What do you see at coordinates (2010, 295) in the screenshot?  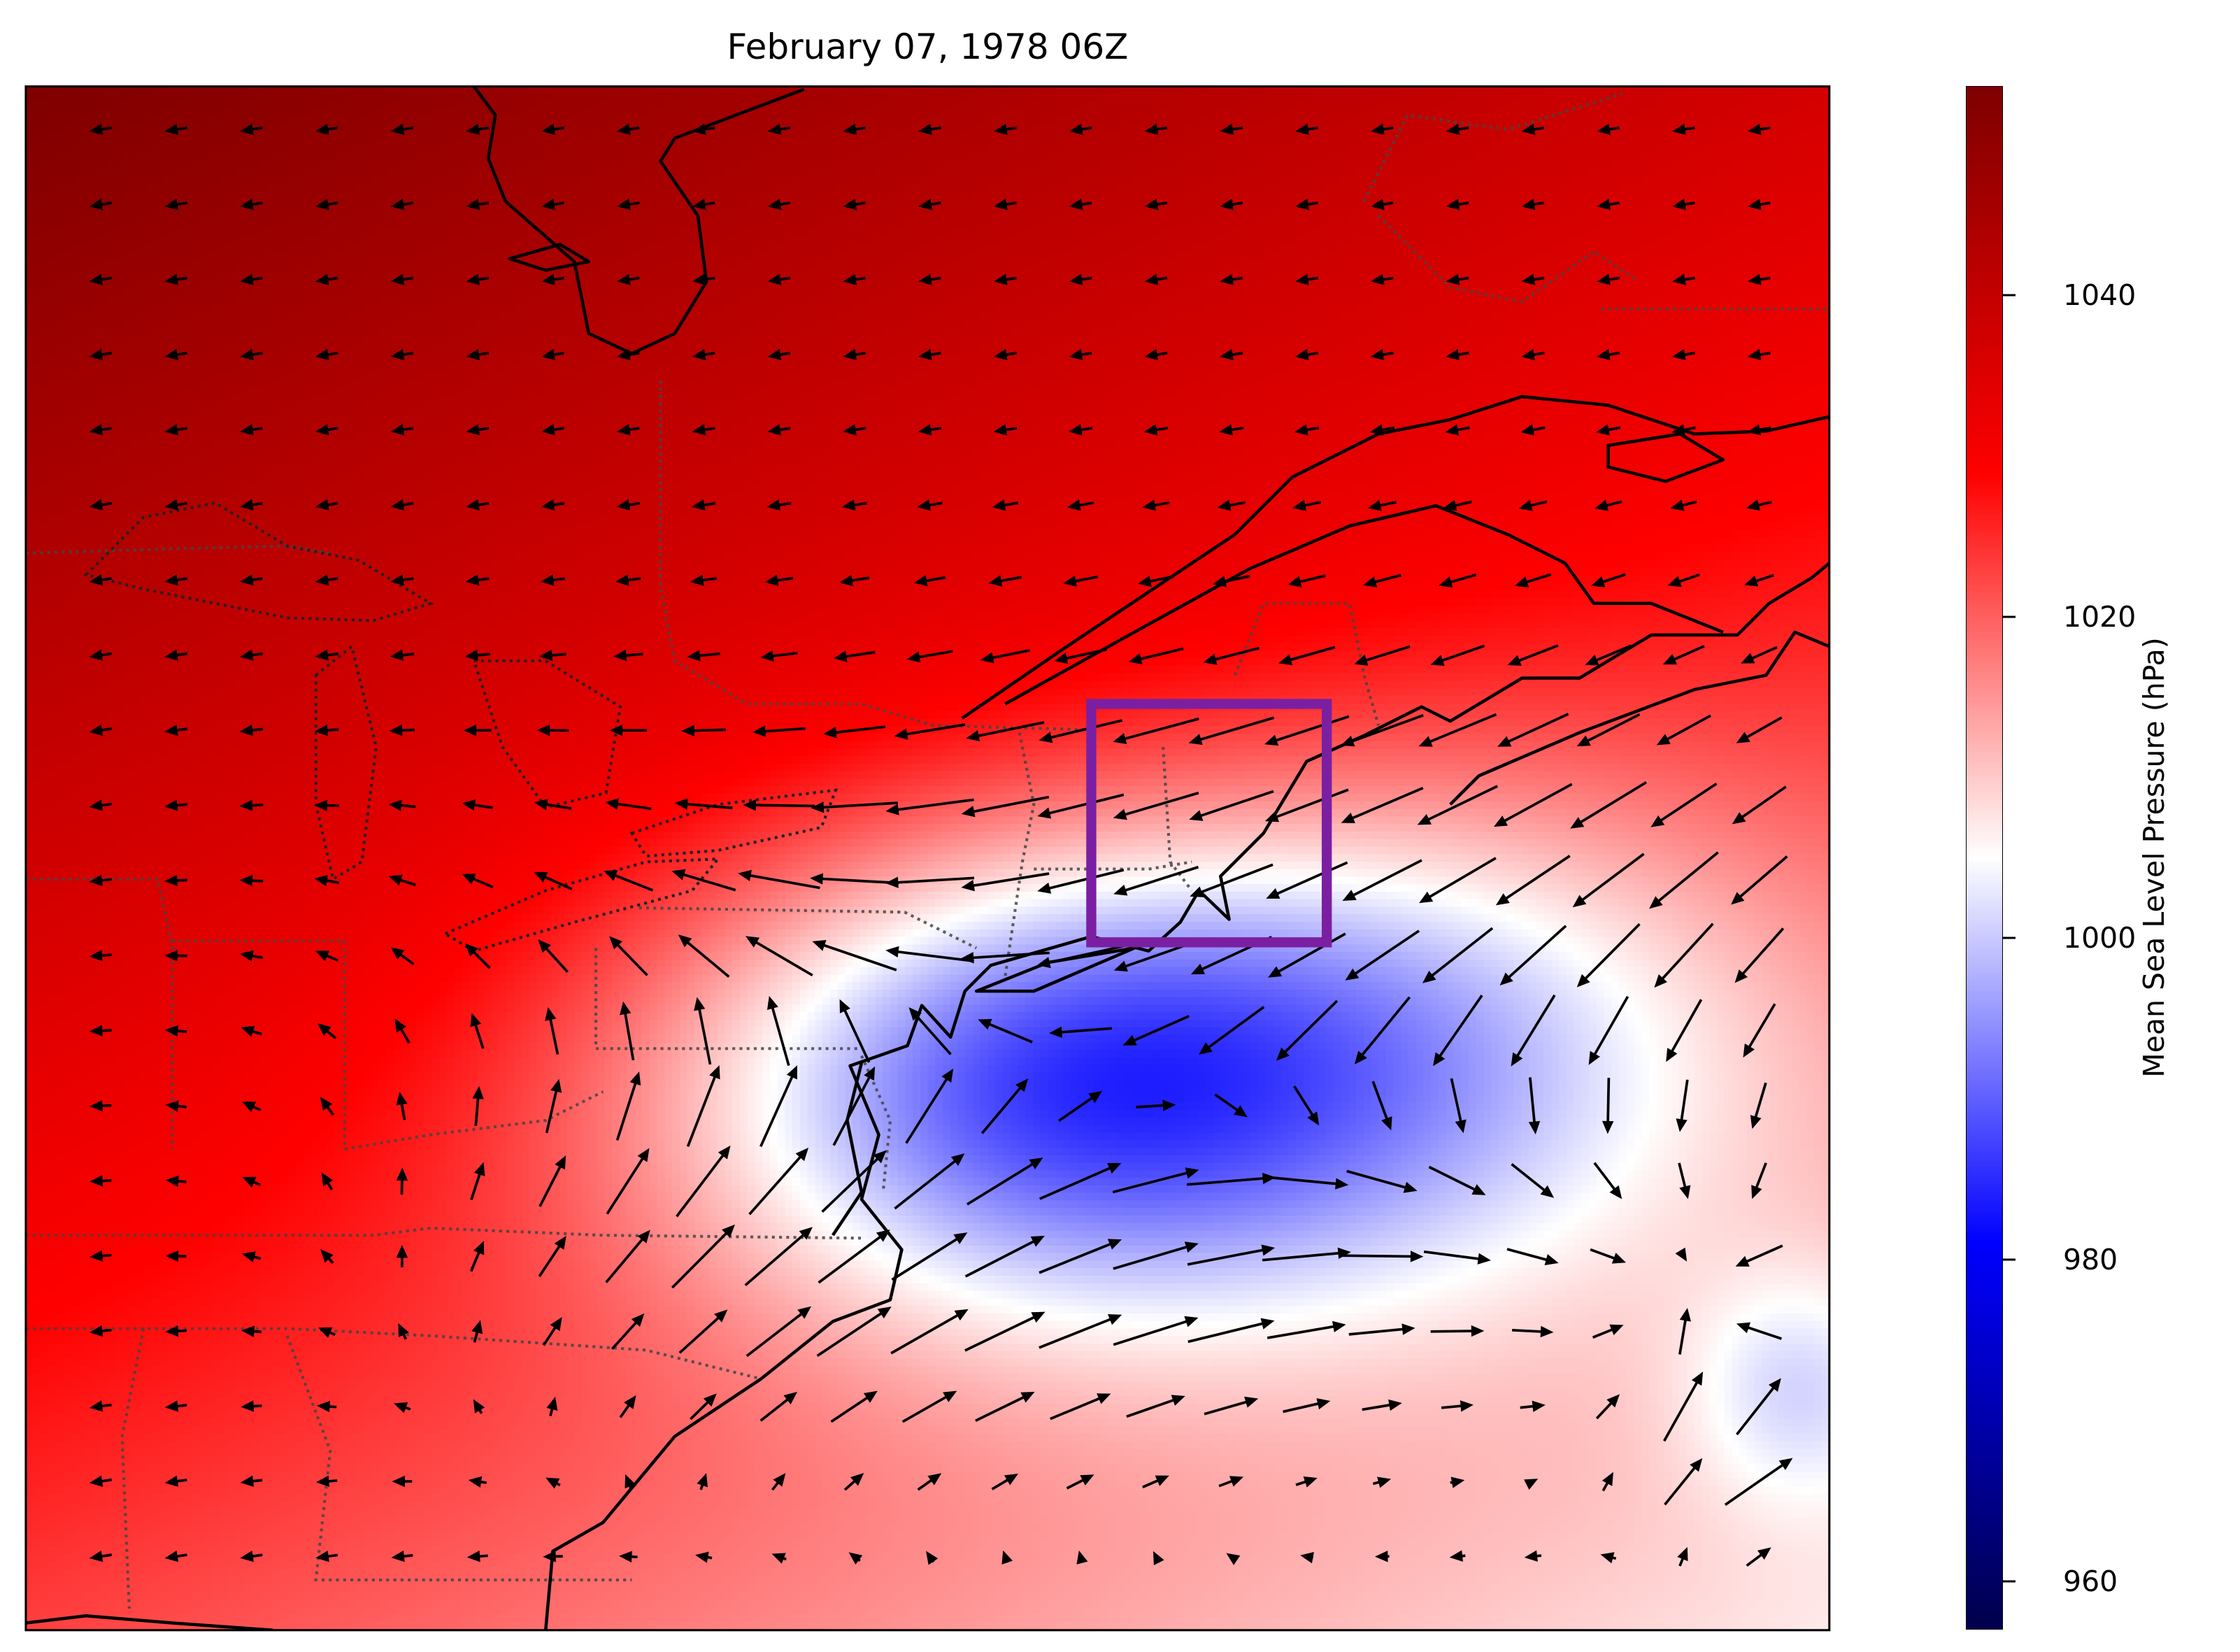 I see `colorbar-tick` at bounding box center [2010, 295].